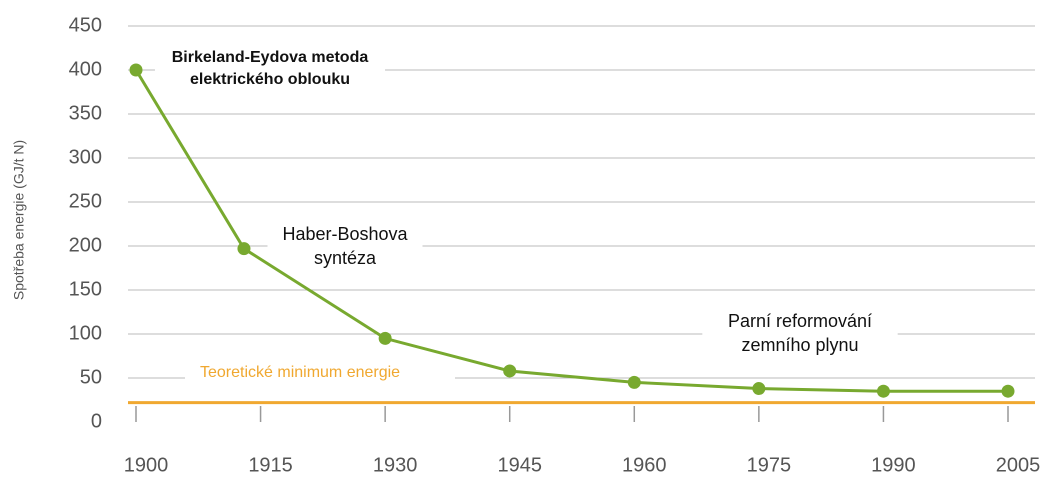 Image resolution: width=1042 pixels, height=477 pixels. I want to click on reference-label: Teoretické minimum energie, so click(300, 372).